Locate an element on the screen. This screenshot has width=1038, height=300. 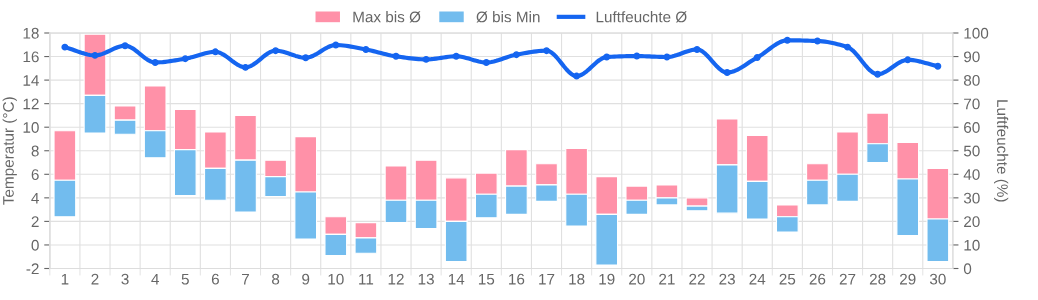
y2-tick-label: 70 is located at coordinates (972, 104).